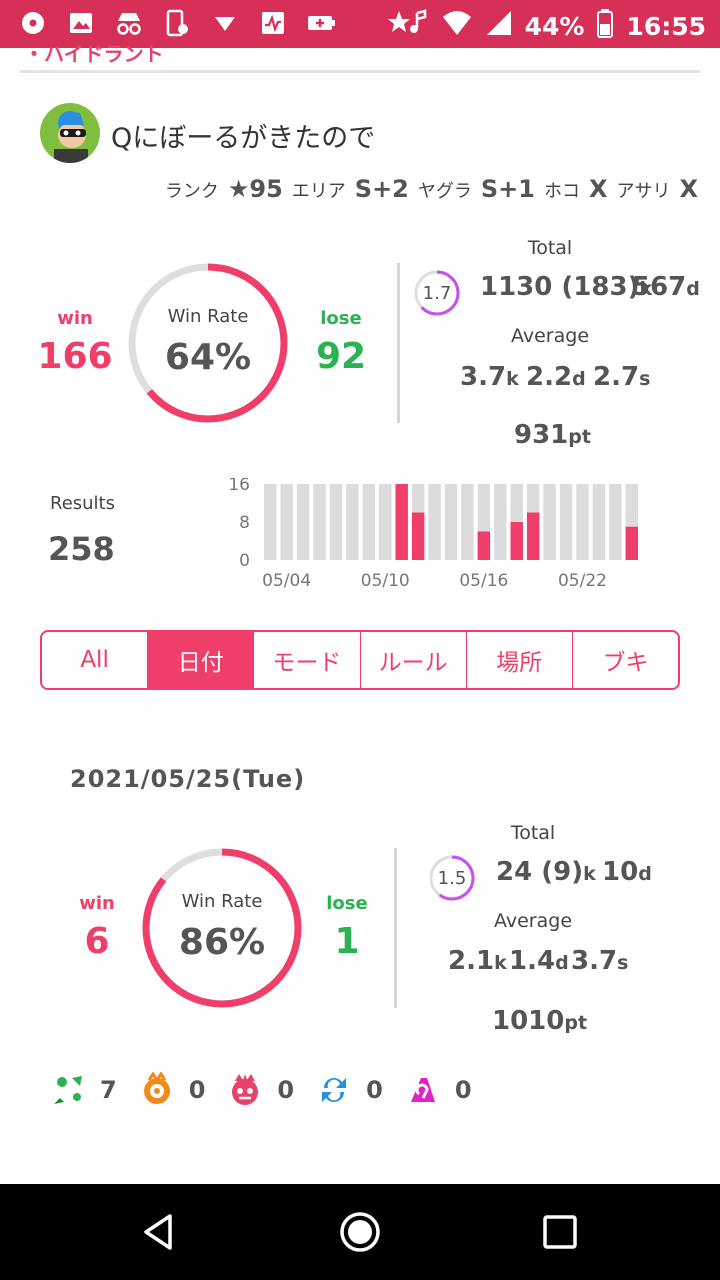  Describe the element at coordinates (341, 318) in the screenshot. I see `overall-lose-label: lose` at that location.